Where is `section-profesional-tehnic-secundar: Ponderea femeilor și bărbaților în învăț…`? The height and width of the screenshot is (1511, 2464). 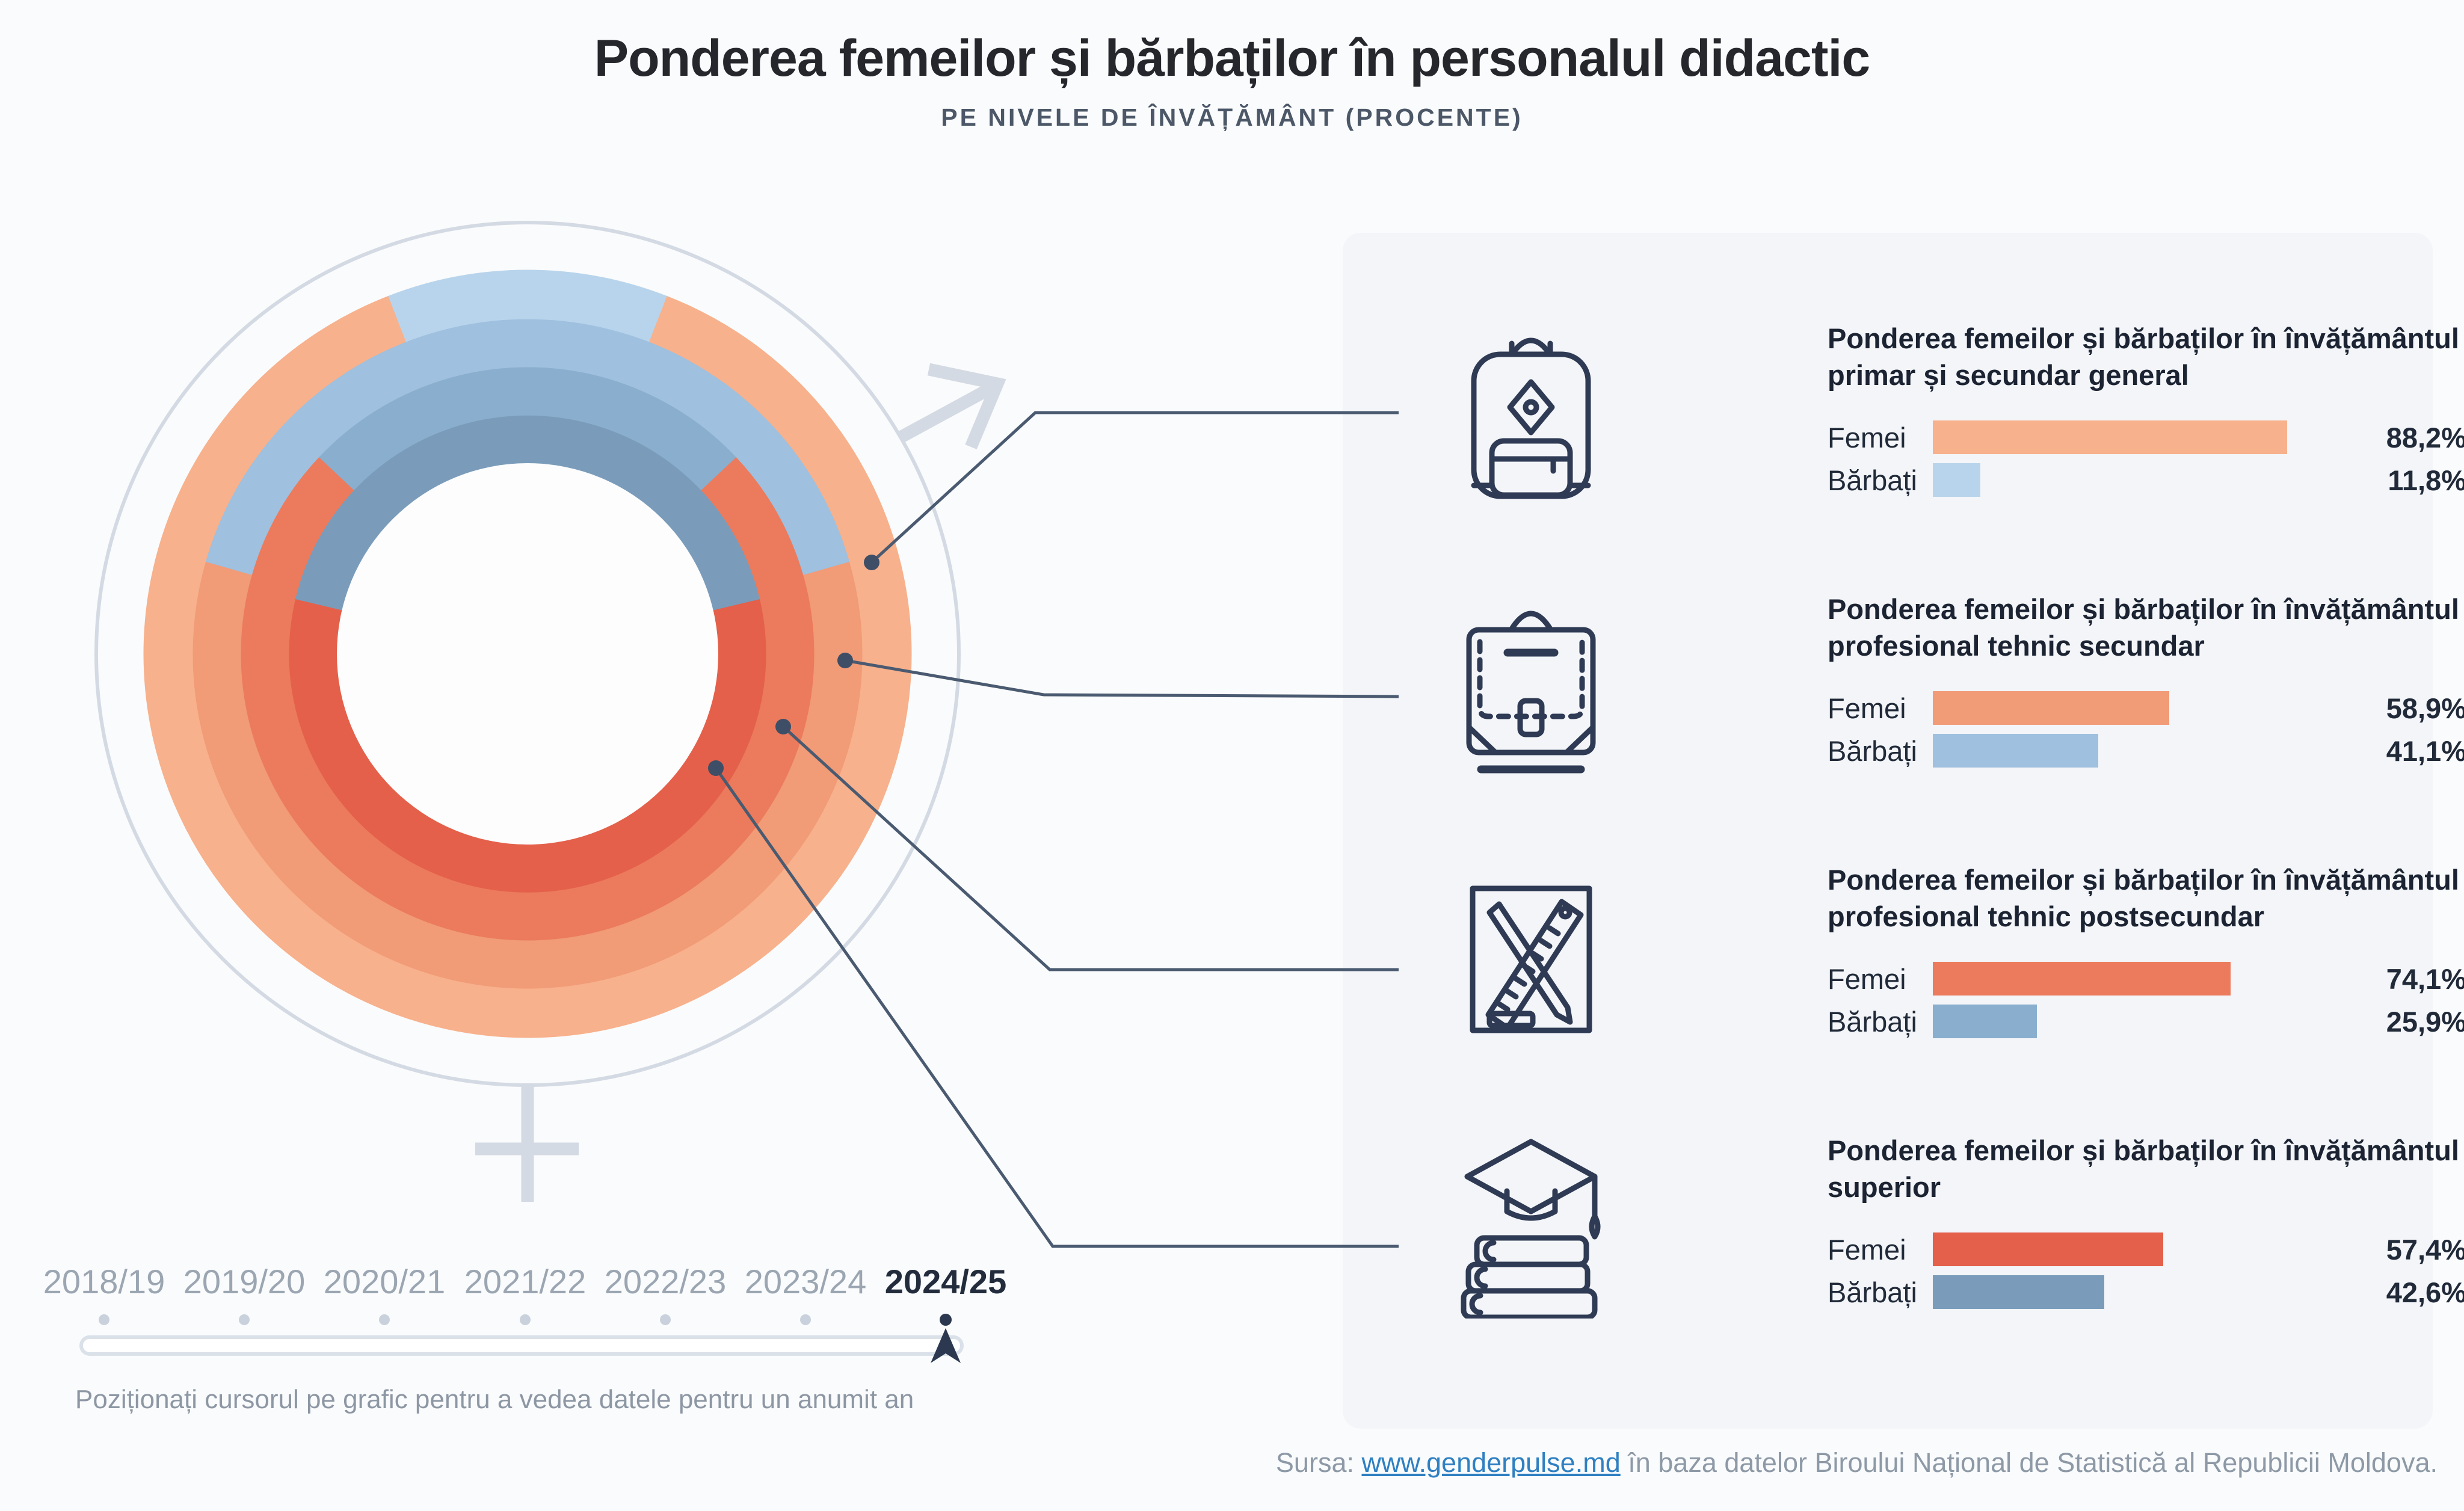 section-profesional-tehnic-secundar: Ponderea femeilor și bărbaților în învăț… is located at coordinates (1960, 684).